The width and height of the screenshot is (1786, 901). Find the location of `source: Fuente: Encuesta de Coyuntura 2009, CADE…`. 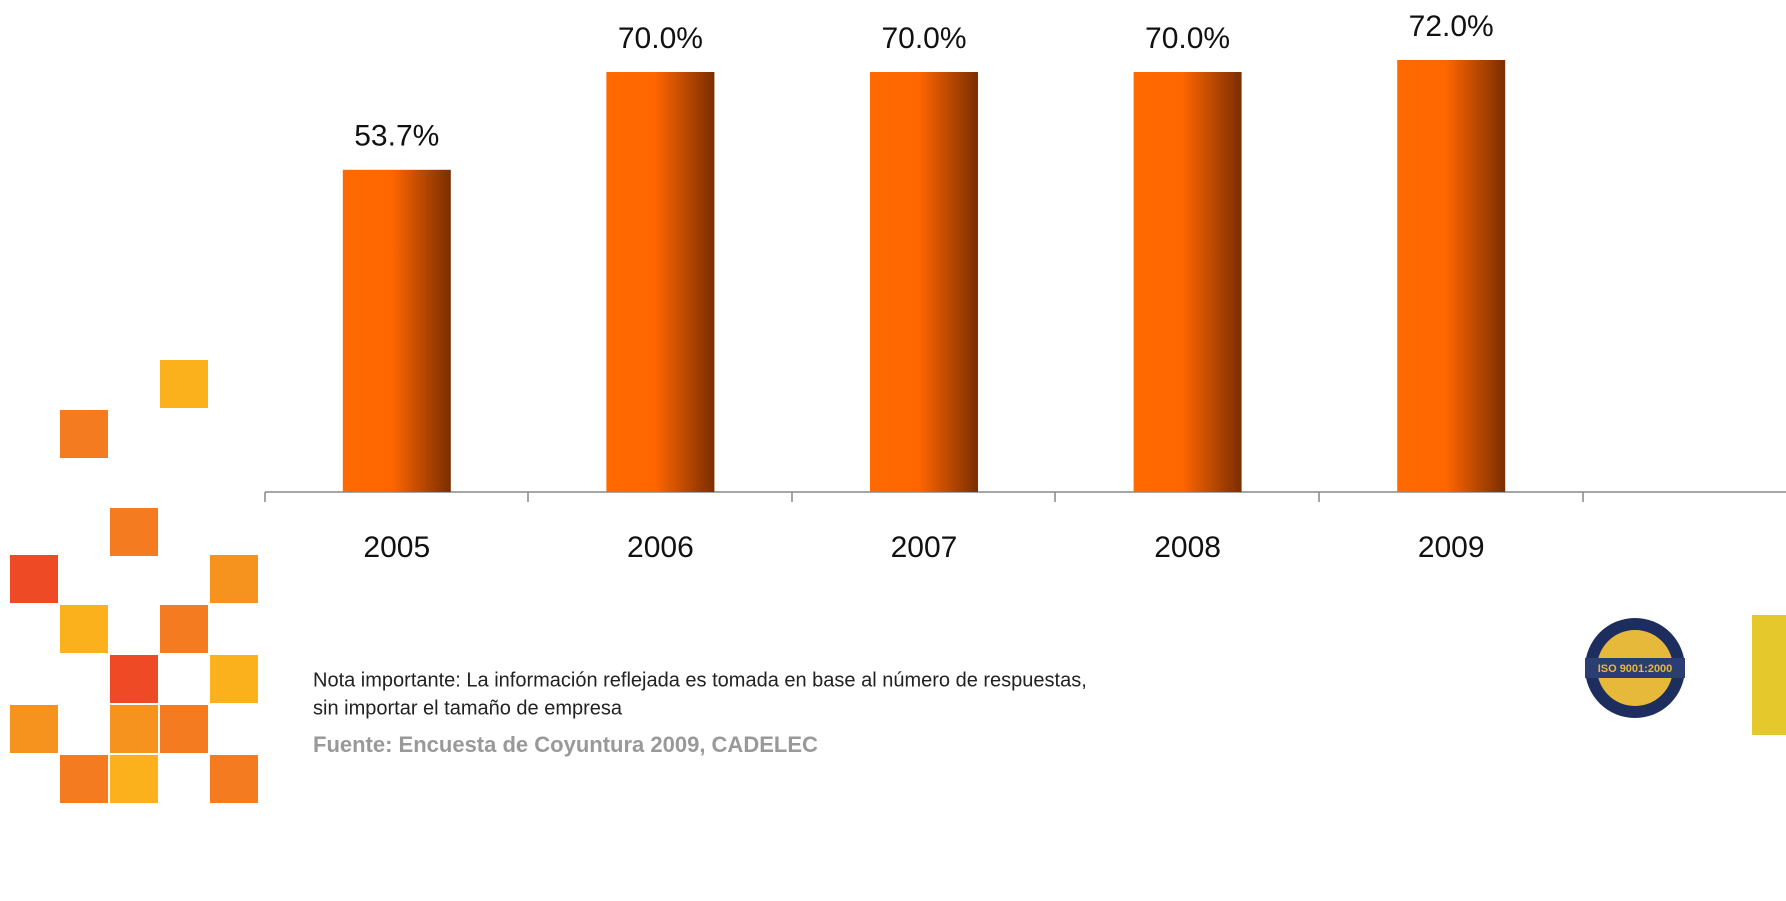

source: Fuente: Encuesta de Coyuntura 2009, CADE… is located at coordinates (565, 744).